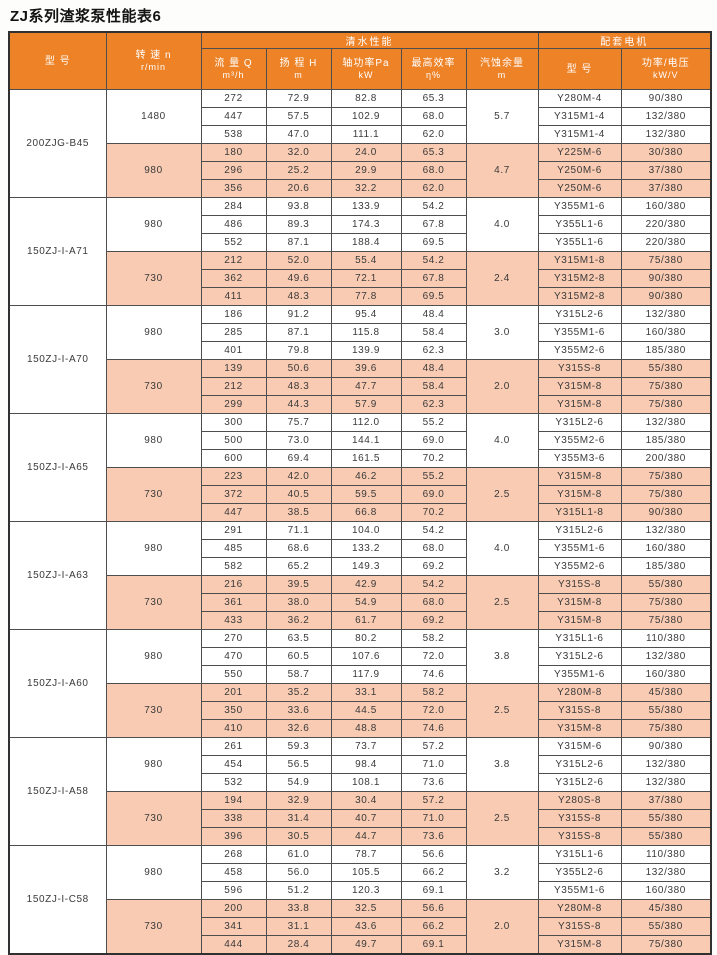 The image size is (717, 955). What do you see at coordinates (366, 404) in the screenshot?
I see `power-cell: 57.9` at bounding box center [366, 404].